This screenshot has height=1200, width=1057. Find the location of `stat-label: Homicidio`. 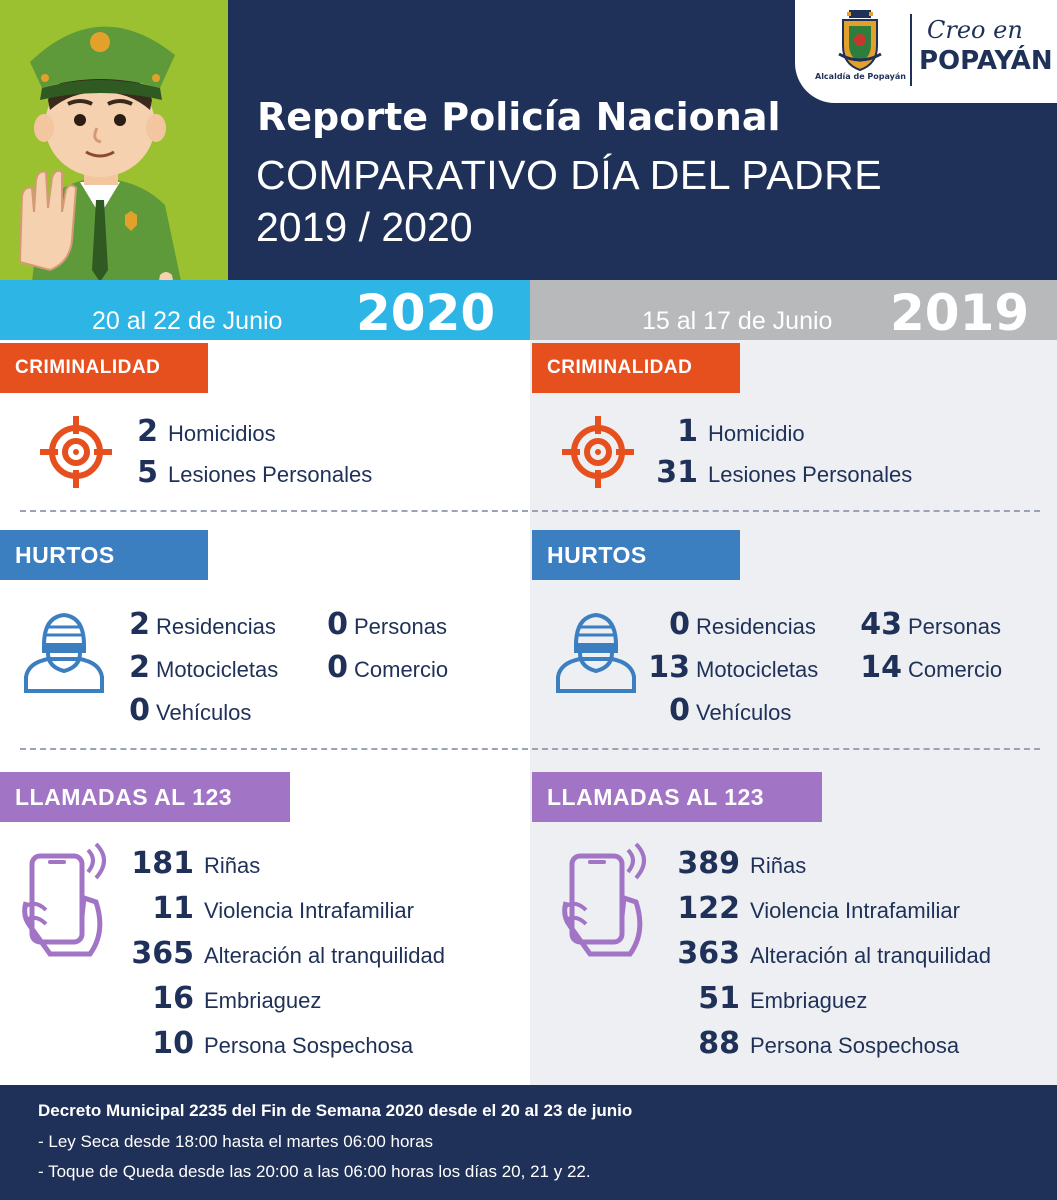

stat-label: Homicidio is located at coordinates (756, 433).